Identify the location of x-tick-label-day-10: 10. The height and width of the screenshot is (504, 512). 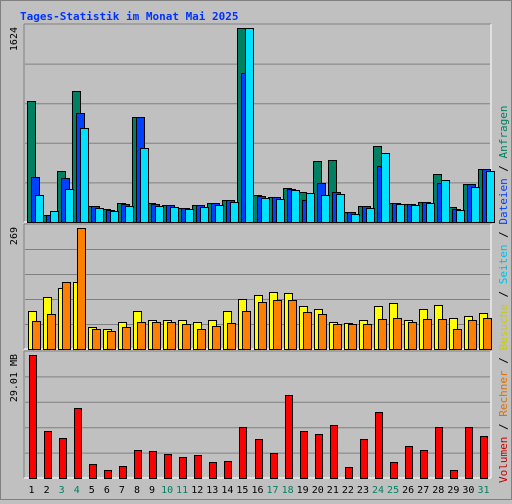
(167, 490).